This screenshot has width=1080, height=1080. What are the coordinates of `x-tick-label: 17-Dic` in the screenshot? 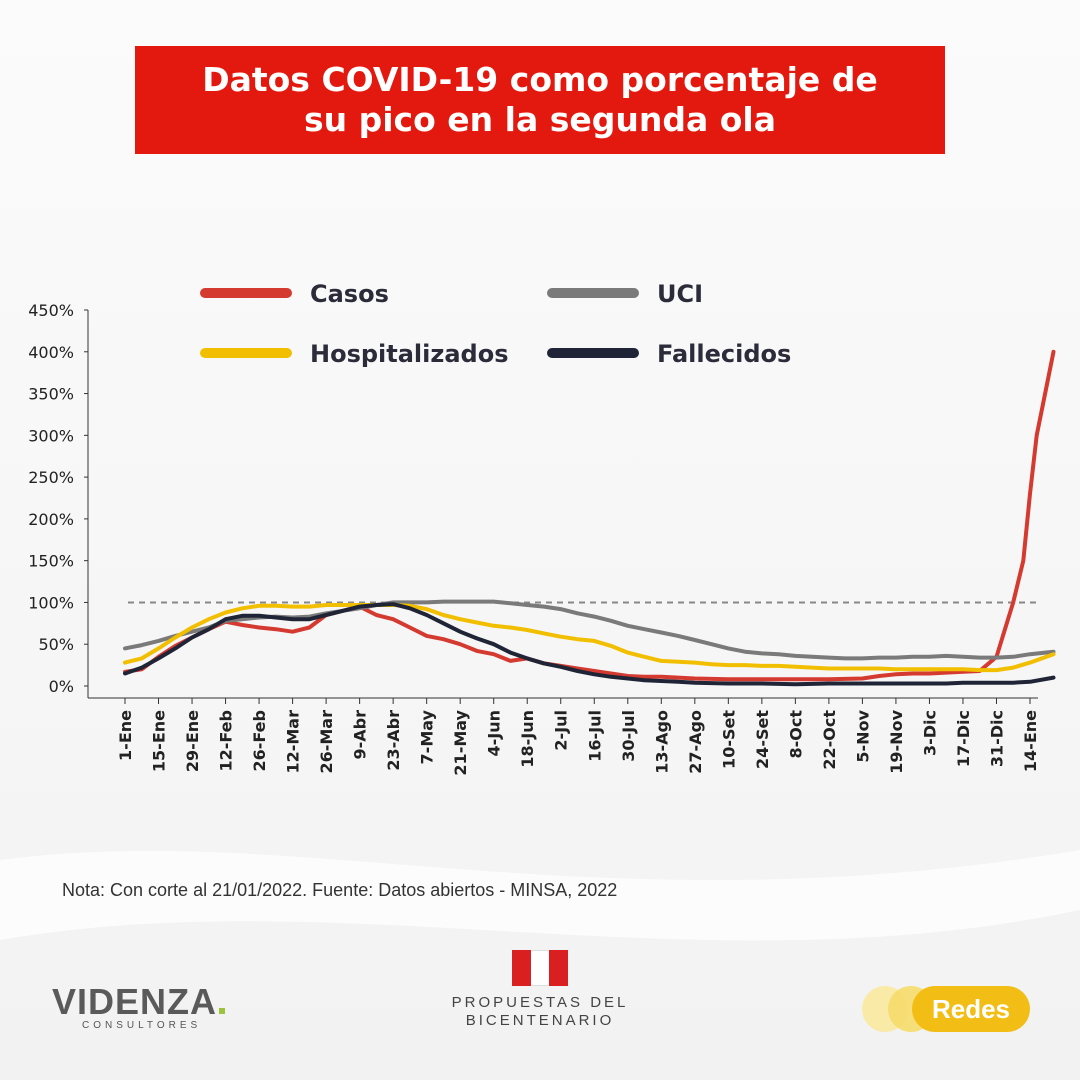 It's located at (963, 738).